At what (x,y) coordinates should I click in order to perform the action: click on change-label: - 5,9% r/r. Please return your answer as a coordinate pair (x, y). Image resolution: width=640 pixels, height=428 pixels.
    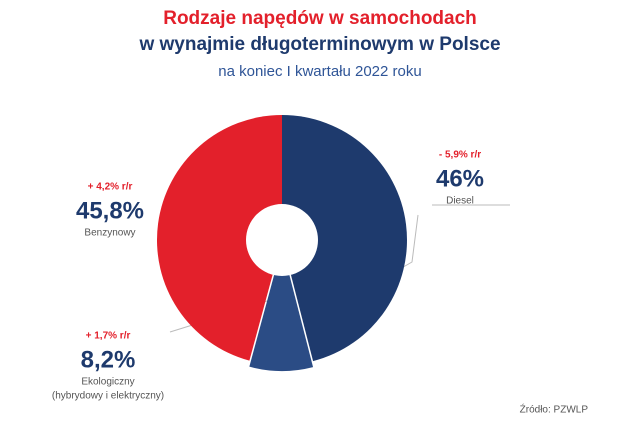
    Looking at the image, I should click on (460, 155).